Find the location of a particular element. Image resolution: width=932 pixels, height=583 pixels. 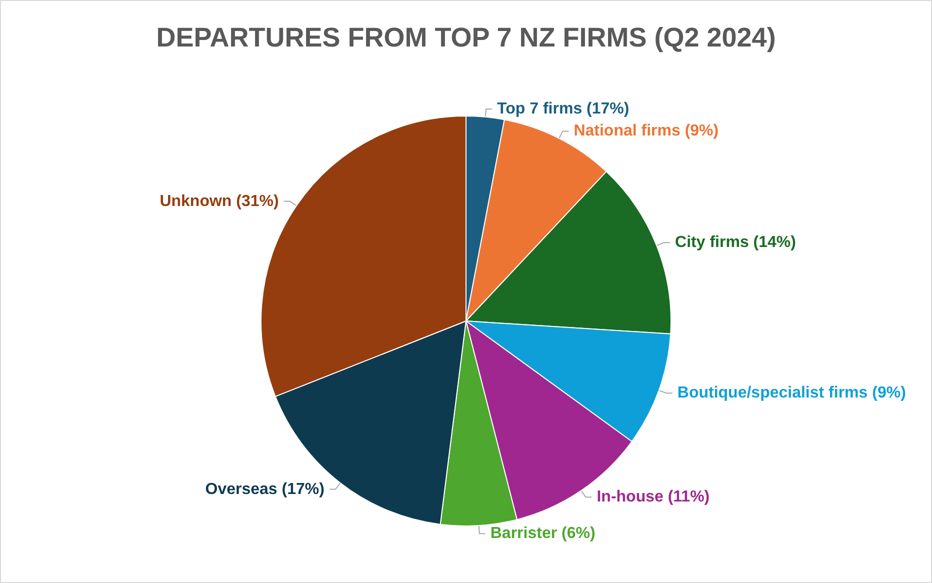

slice-label: Top 7 firms (17%) is located at coordinates (563, 109).